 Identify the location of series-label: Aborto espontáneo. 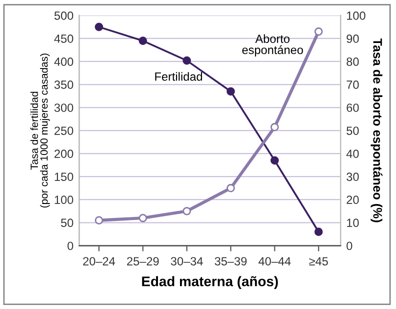
(272, 45).